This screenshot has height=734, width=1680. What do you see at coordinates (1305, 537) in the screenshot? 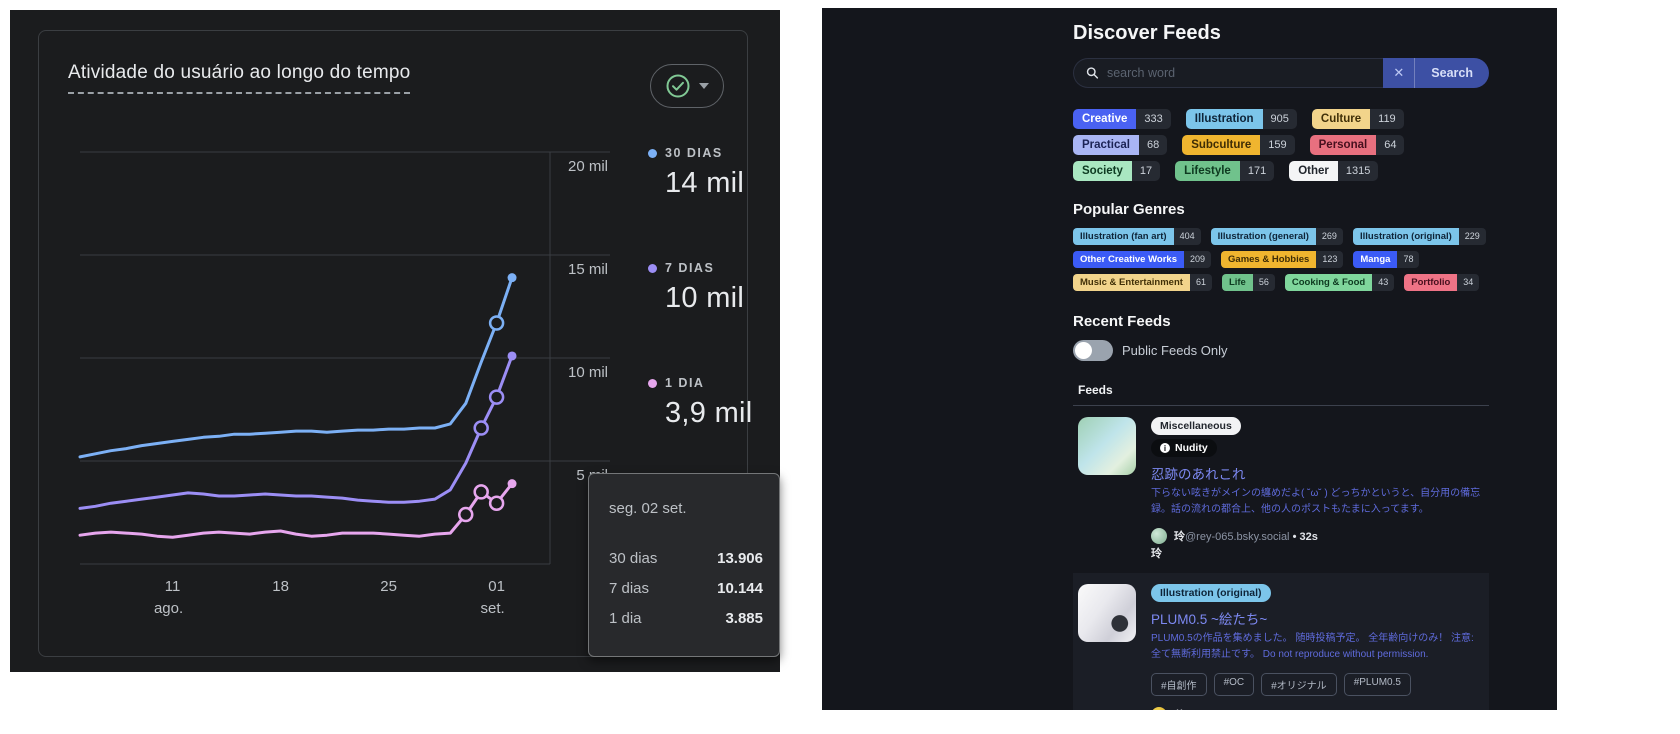
I see `feed-timestamp: • 32s` at bounding box center [1305, 537].